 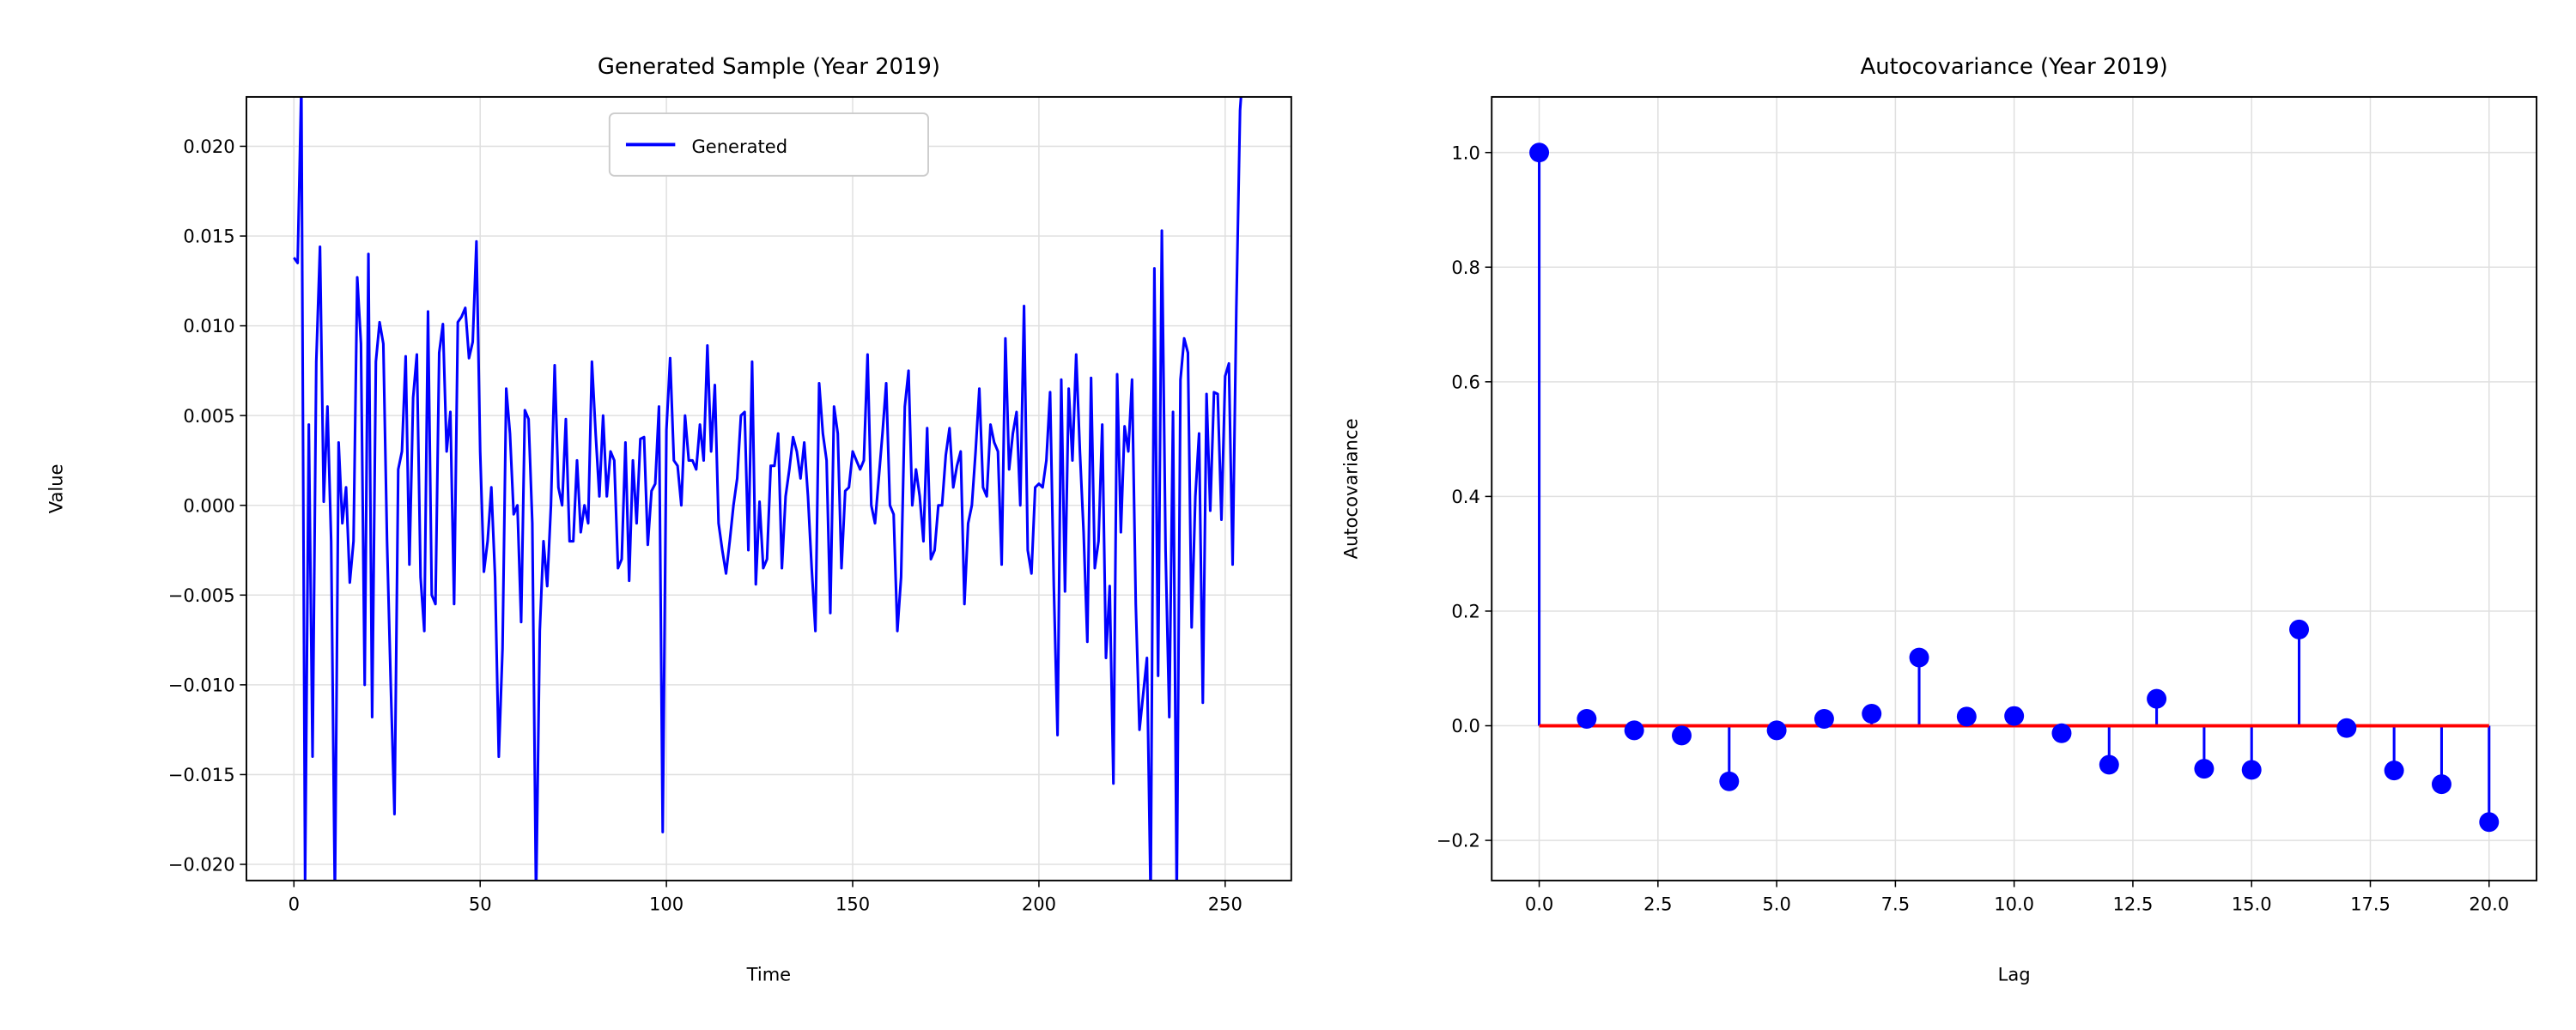 What do you see at coordinates (202, 865) in the screenshot?
I see `y-tick-label: −0.020` at bounding box center [202, 865].